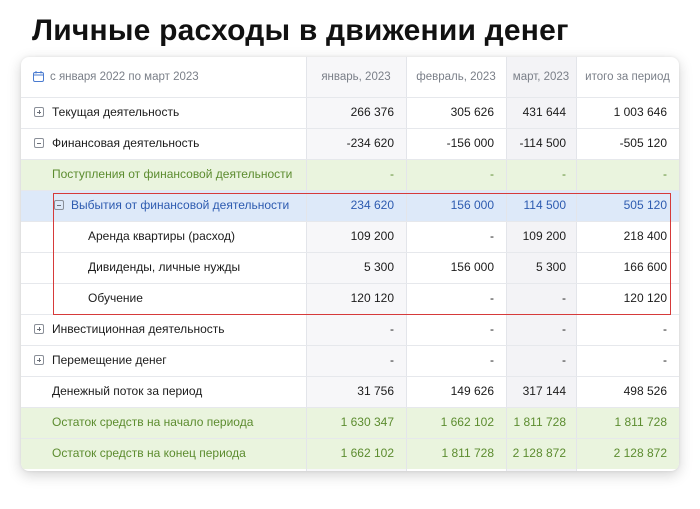 The width and height of the screenshot is (700, 509). What do you see at coordinates (153, 422) in the screenshot?
I see `row-label: Остаток средств на начало периода` at bounding box center [153, 422].